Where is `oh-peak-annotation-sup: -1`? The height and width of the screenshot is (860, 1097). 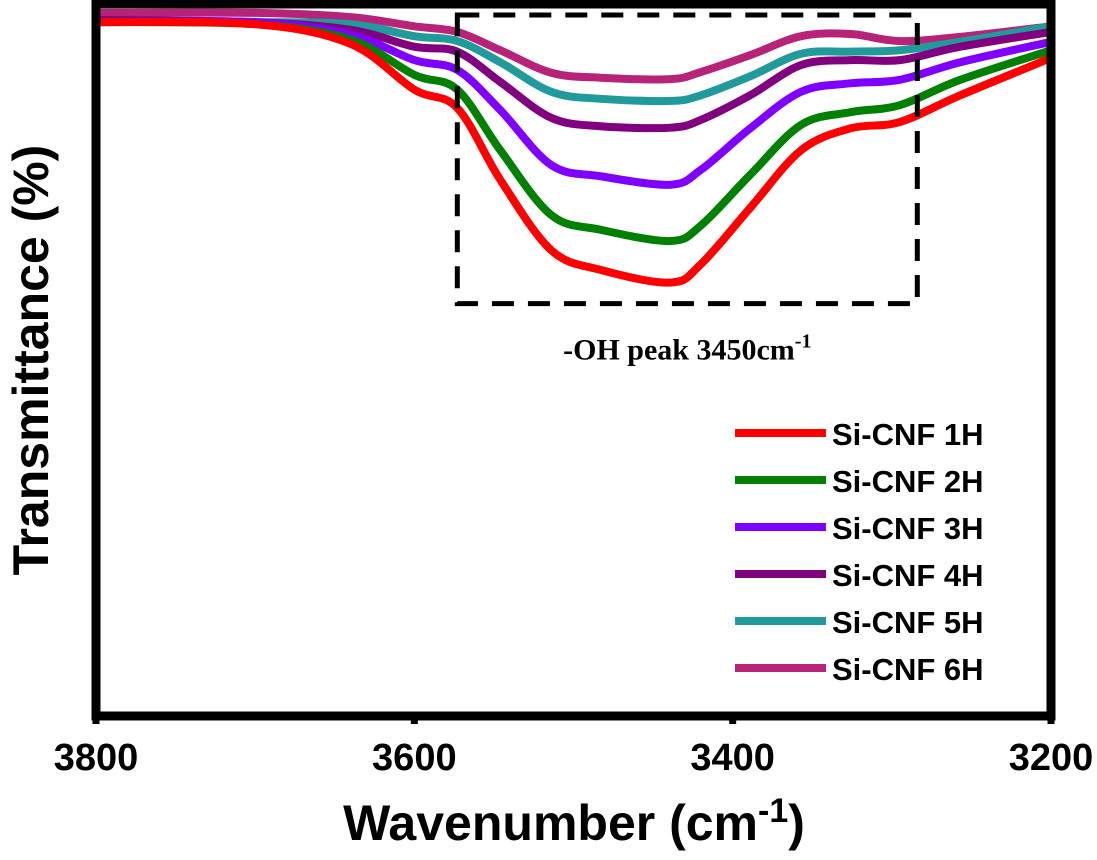
oh-peak-annotation-sup: -1 is located at coordinates (803, 342).